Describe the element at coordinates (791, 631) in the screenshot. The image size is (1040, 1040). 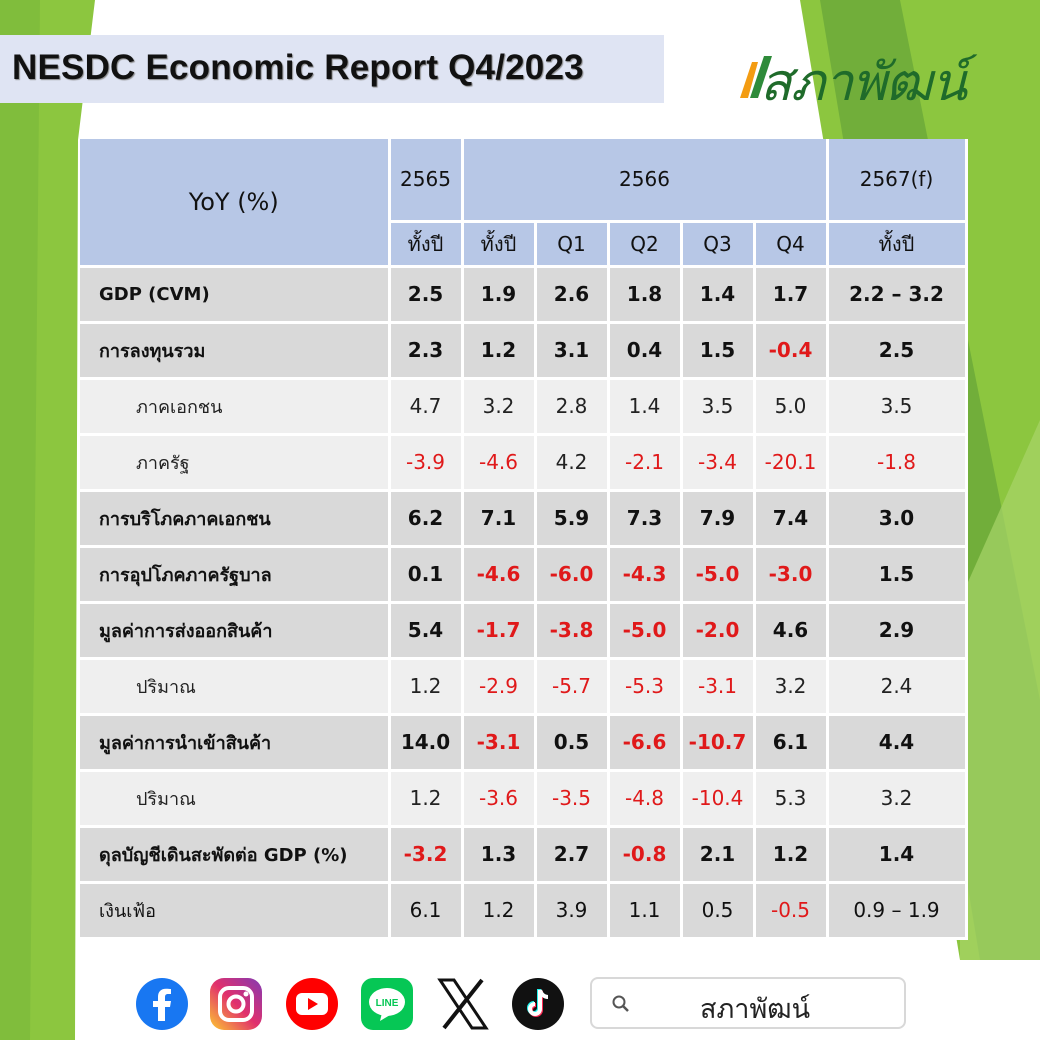
I see `table-cell: 4.6` at that location.